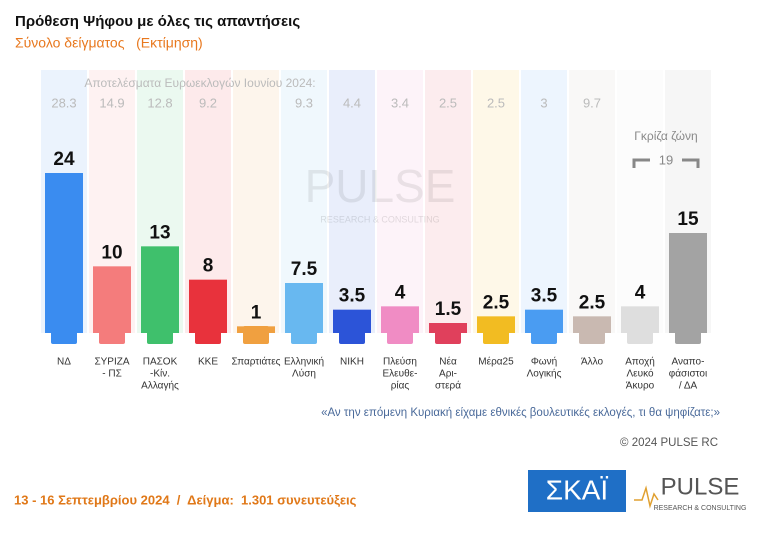  I want to click on x-tick-label: Νέα, so click(448, 362).